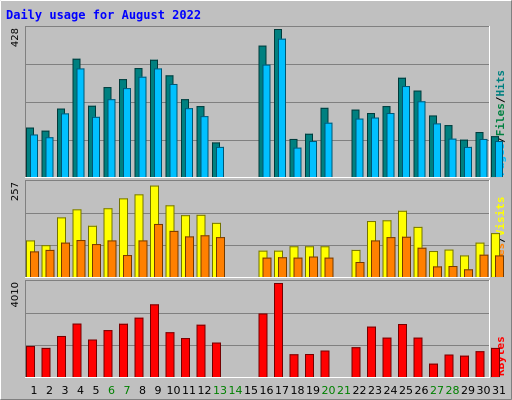 This screenshot has height=400, width=512. I want to click on x-tick-label-day-18: 18, so click(298, 390).